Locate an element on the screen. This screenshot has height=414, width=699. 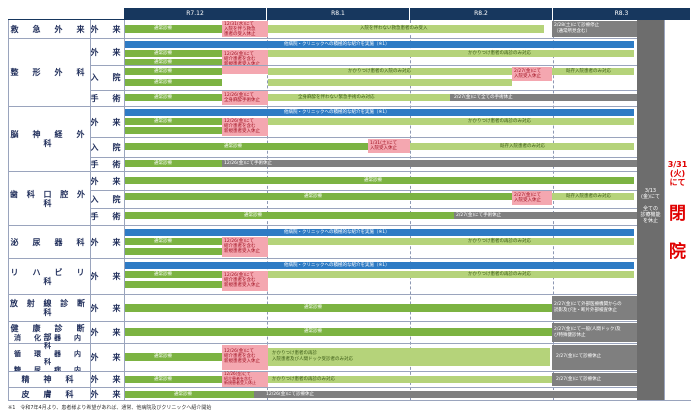
stop-2-27-surgery: 2/27(金)にて全ての手術休止 is located at coordinates (543, 97).